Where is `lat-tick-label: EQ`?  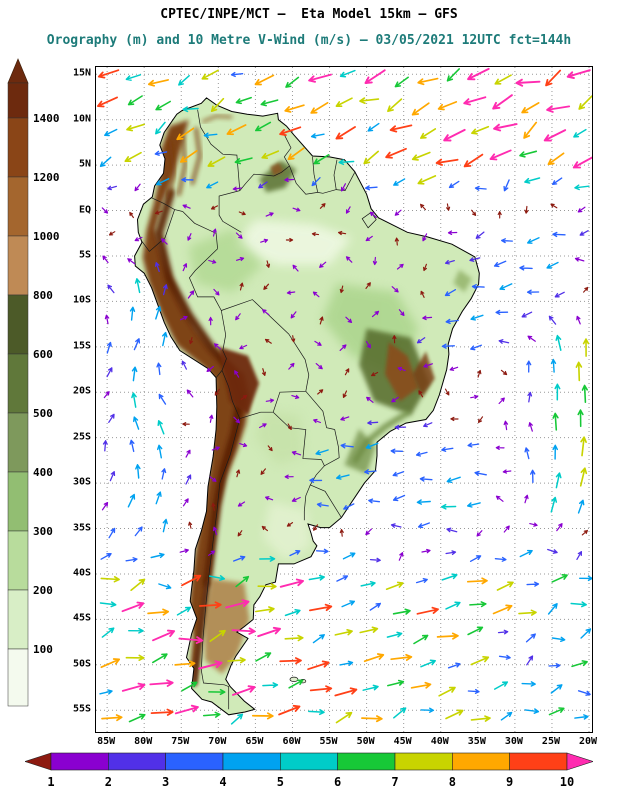 lat-tick-label: EQ is located at coordinates (84, 210).